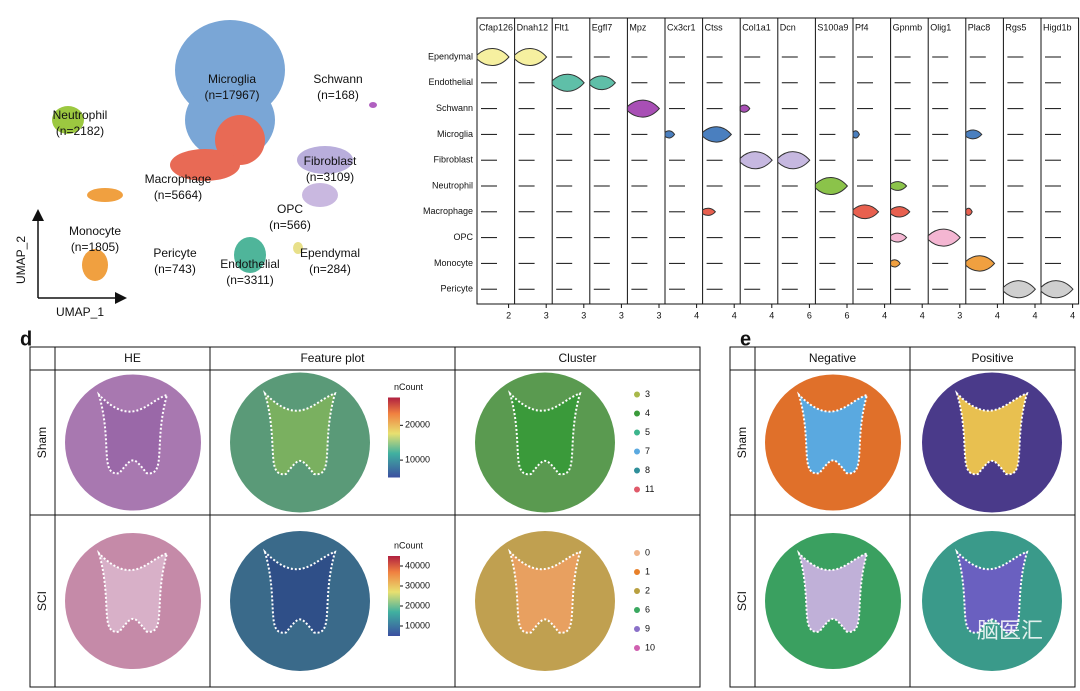 The image size is (1080, 691). I want to click on column-title: Positive, so click(992, 358).